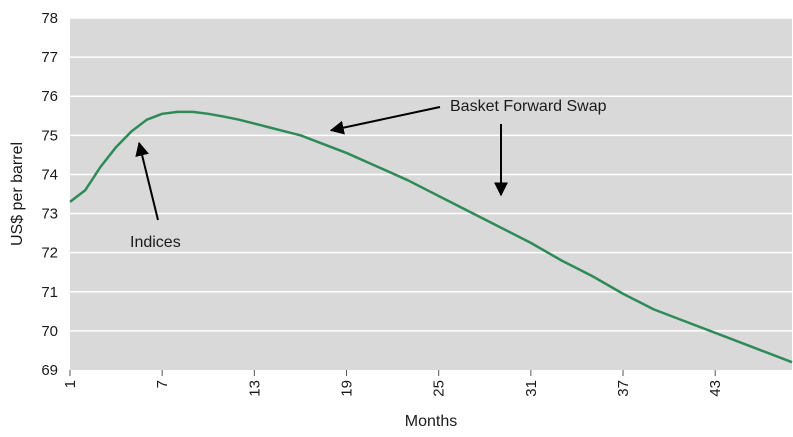 This screenshot has height=437, width=793. I want to click on x-tick-label: 1, so click(70, 384).